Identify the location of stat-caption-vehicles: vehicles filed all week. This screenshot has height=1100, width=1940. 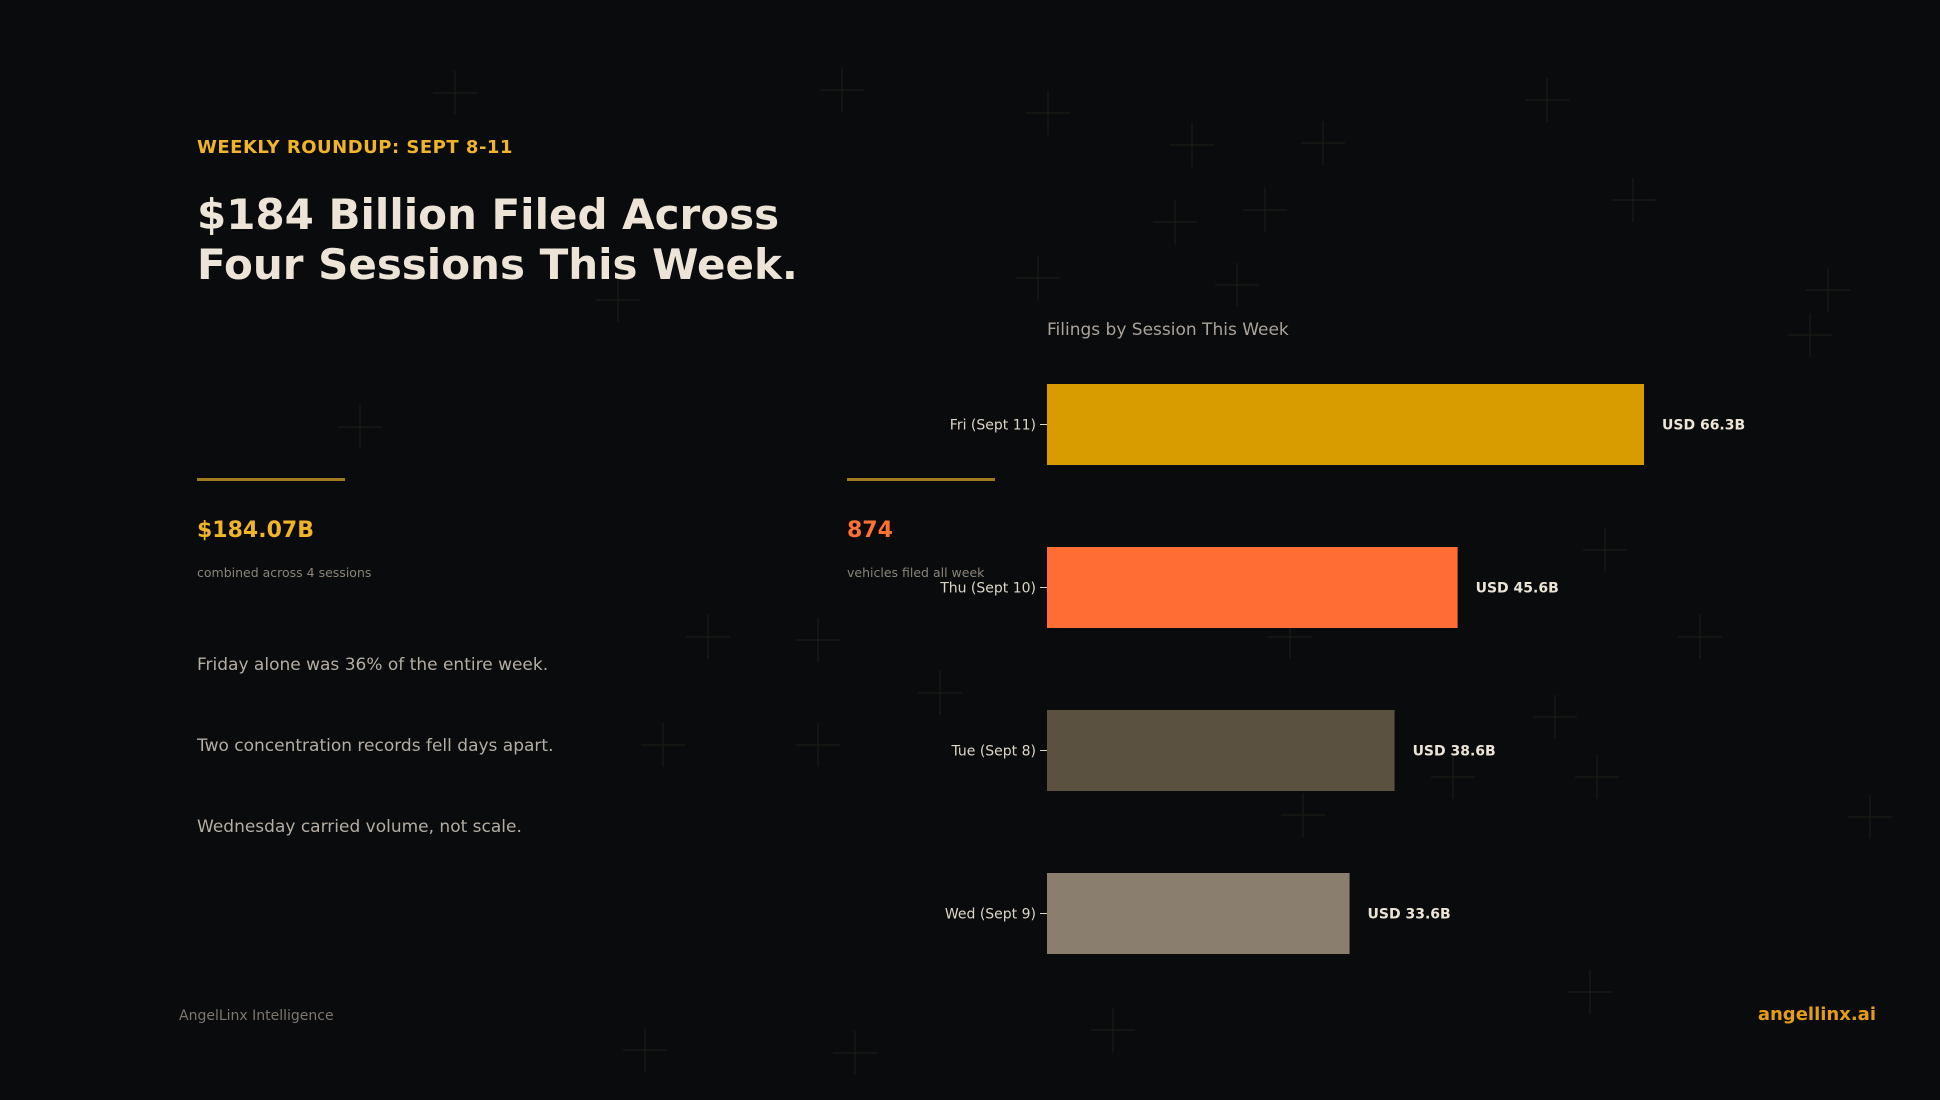
(916, 572).